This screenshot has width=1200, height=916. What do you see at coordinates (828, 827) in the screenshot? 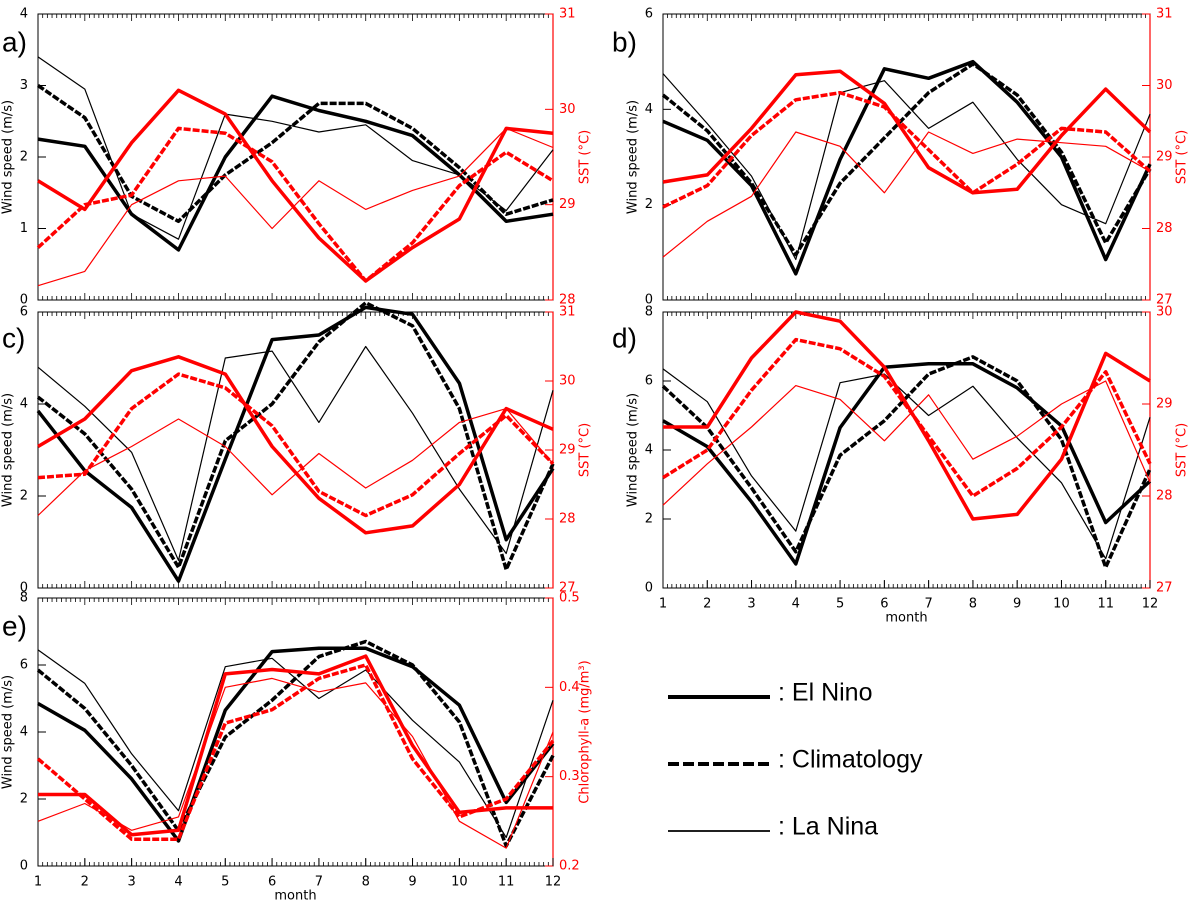
I see `legend-label: : La Nina` at bounding box center [828, 827].